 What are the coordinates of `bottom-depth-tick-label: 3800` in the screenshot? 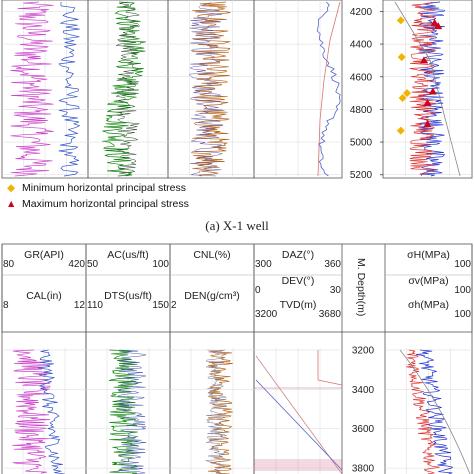 It's located at (363, 469).